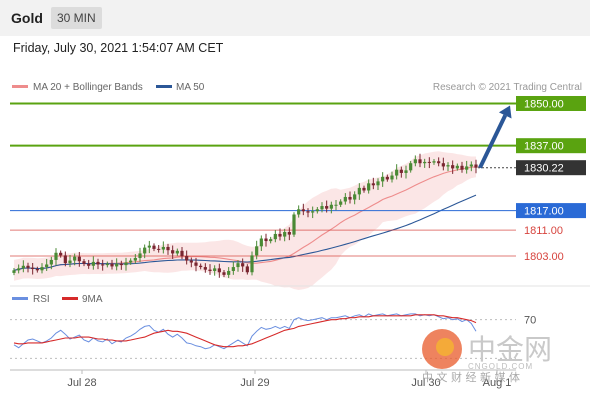  Describe the element at coordinates (495, 137) in the screenshot. I see `forecast-arrow` at that location.